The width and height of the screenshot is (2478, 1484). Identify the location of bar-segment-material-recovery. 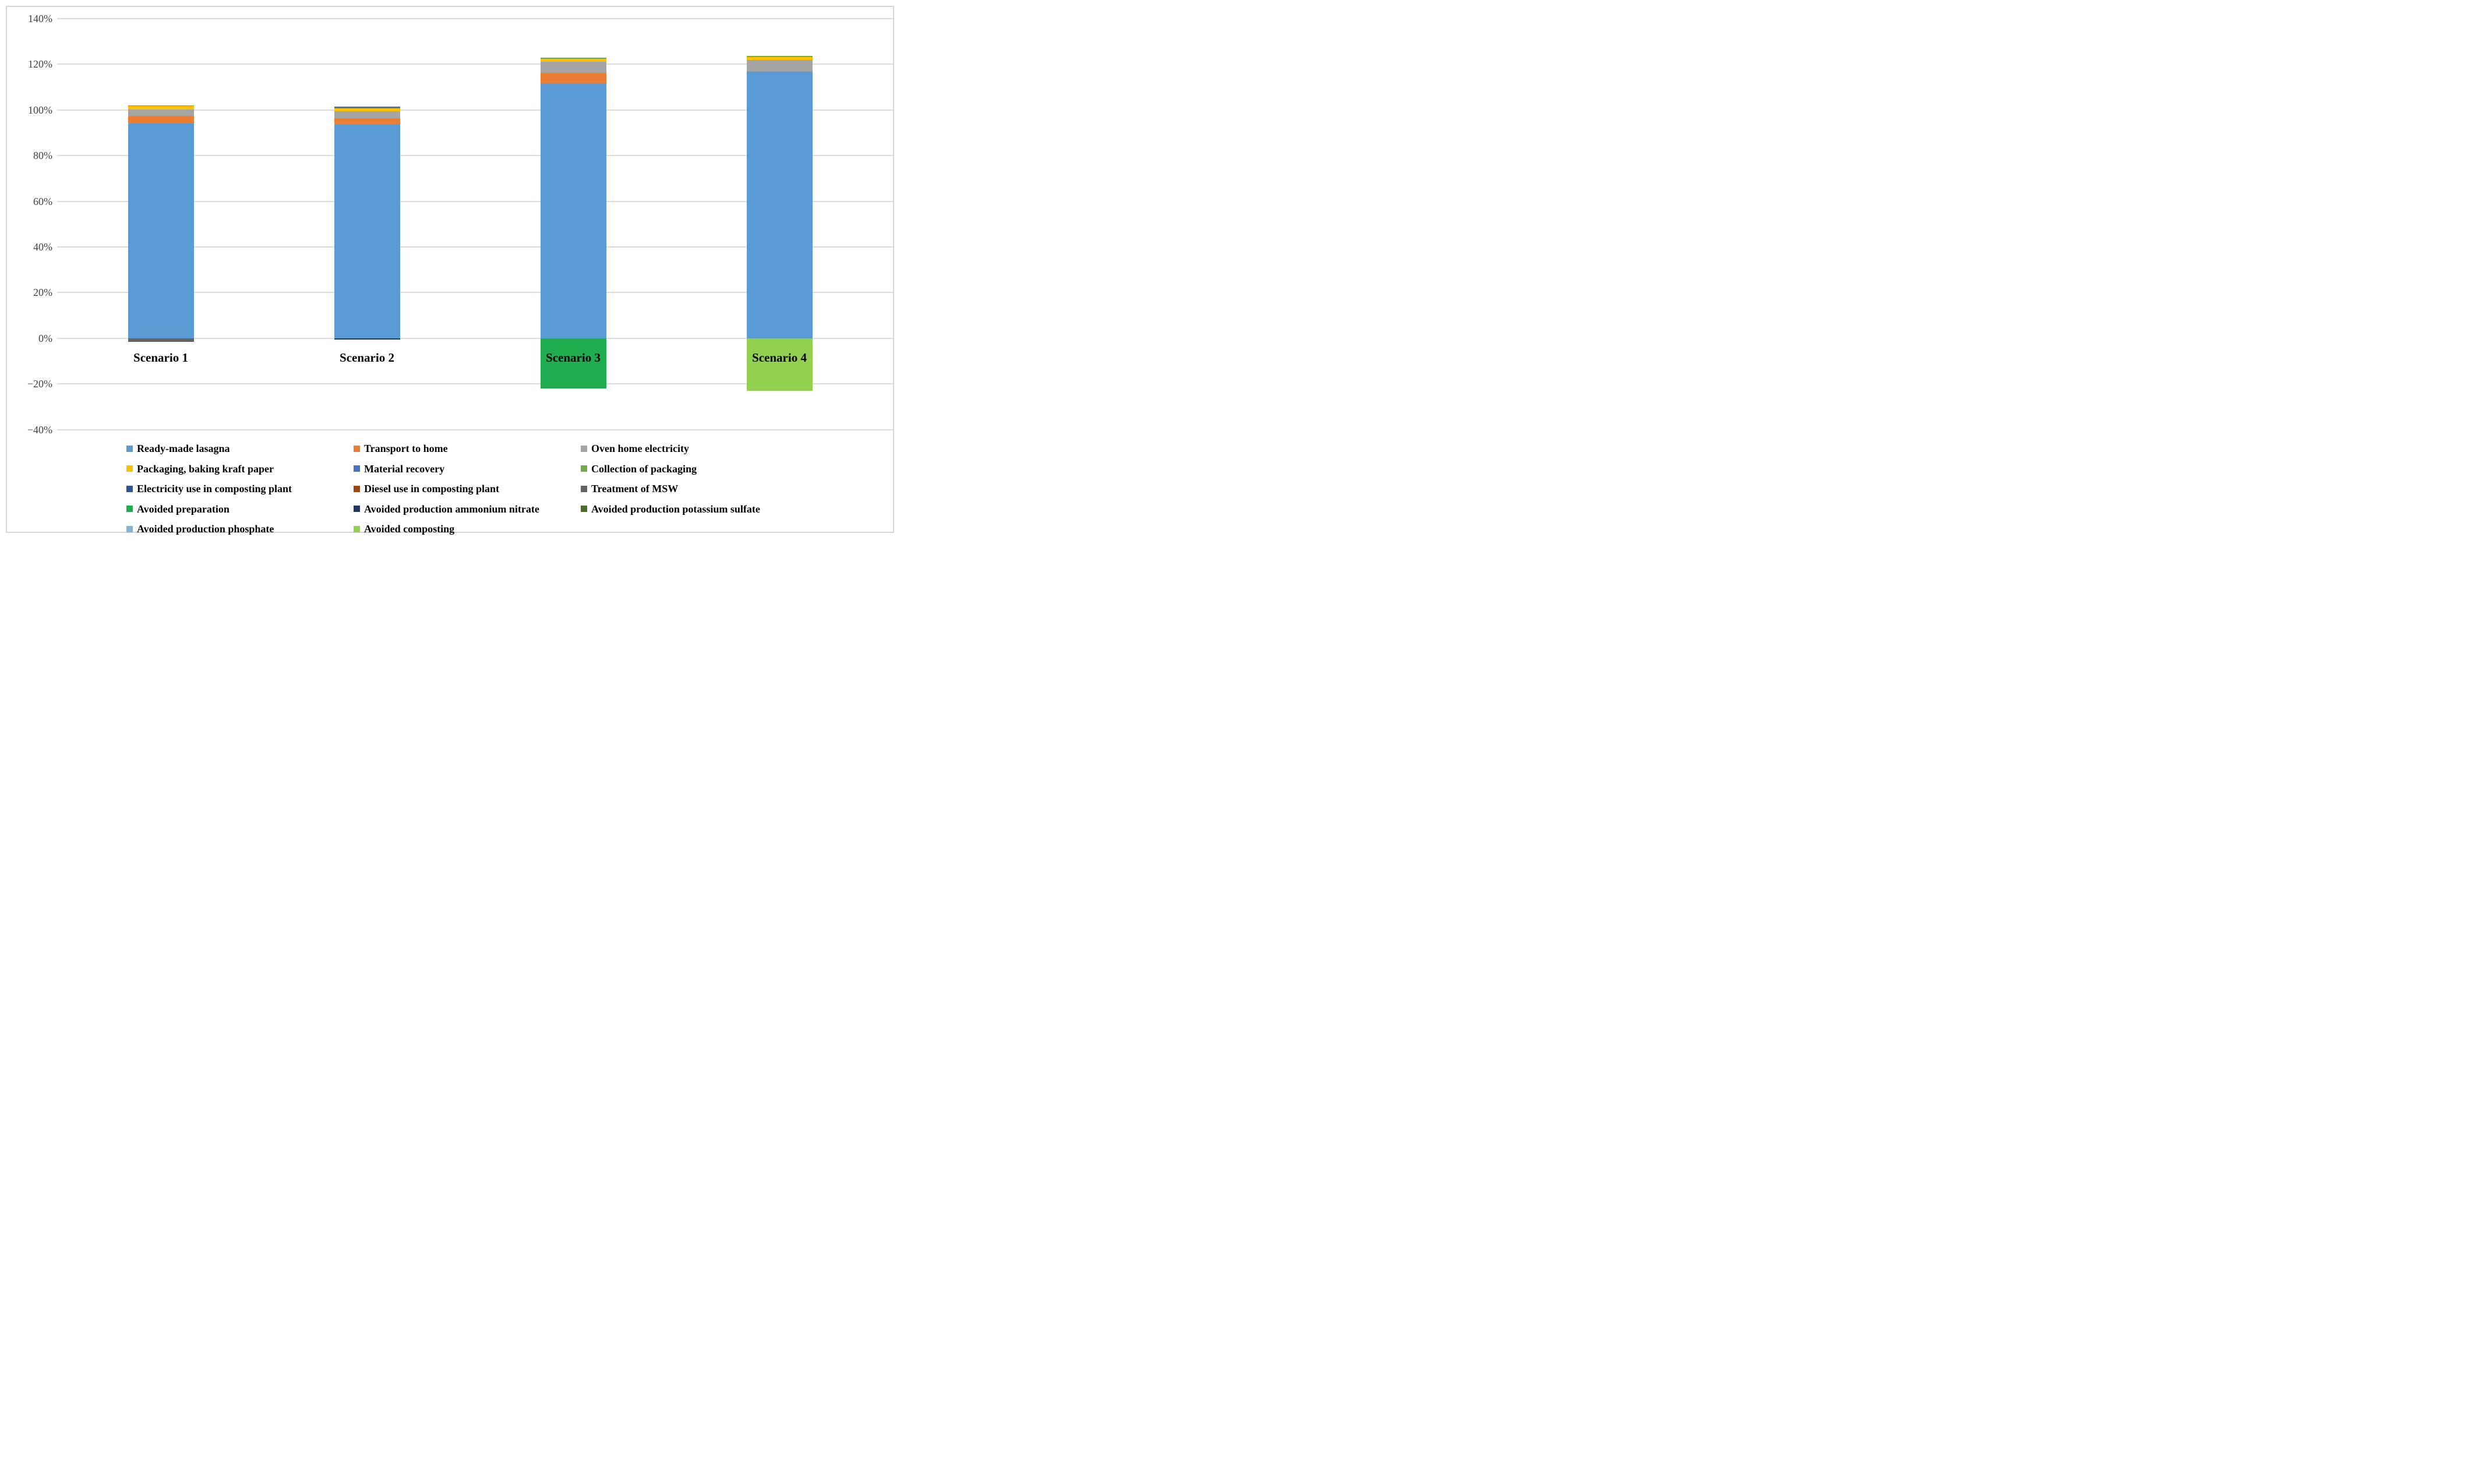
(367, 107).